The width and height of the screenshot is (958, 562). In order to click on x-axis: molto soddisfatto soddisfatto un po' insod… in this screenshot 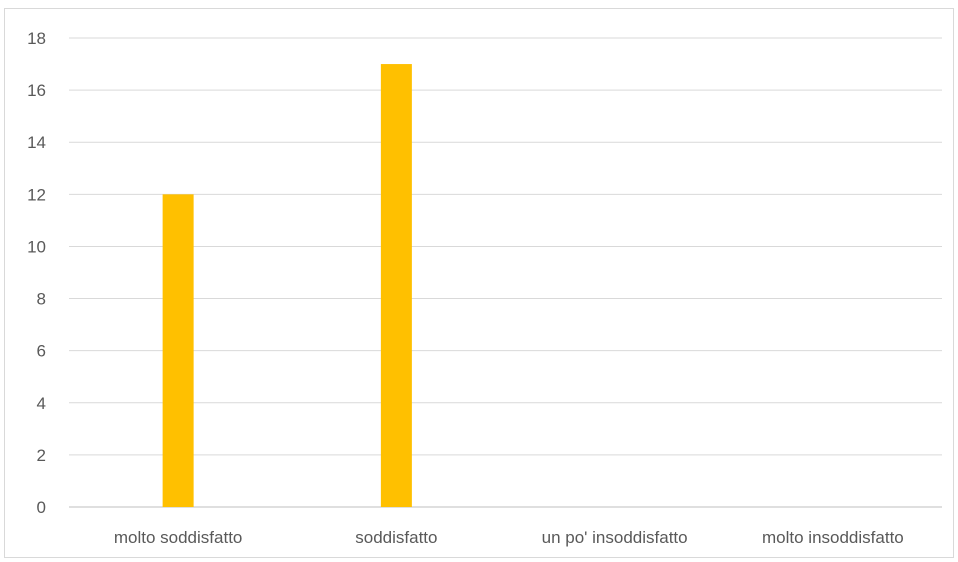, I will do `click(509, 537)`.